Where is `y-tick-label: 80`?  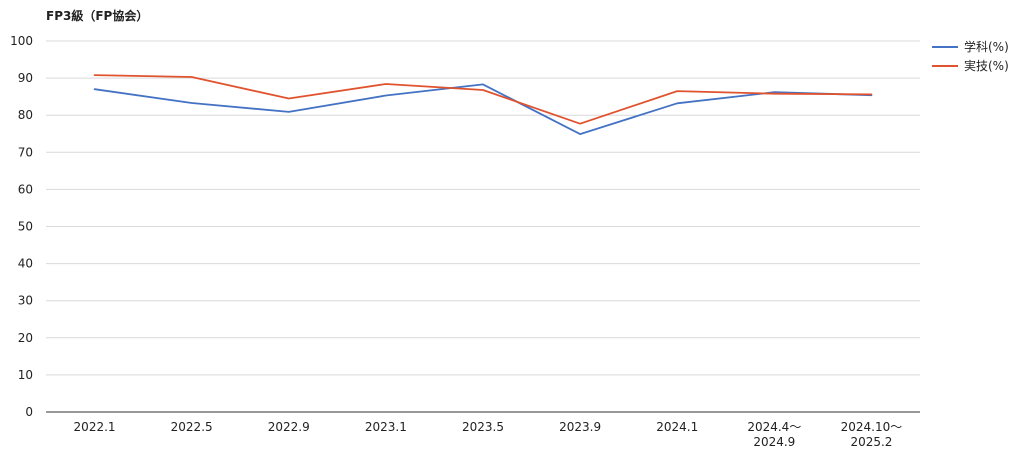
y-tick-label: 80 is located at coordinates (25, 115).